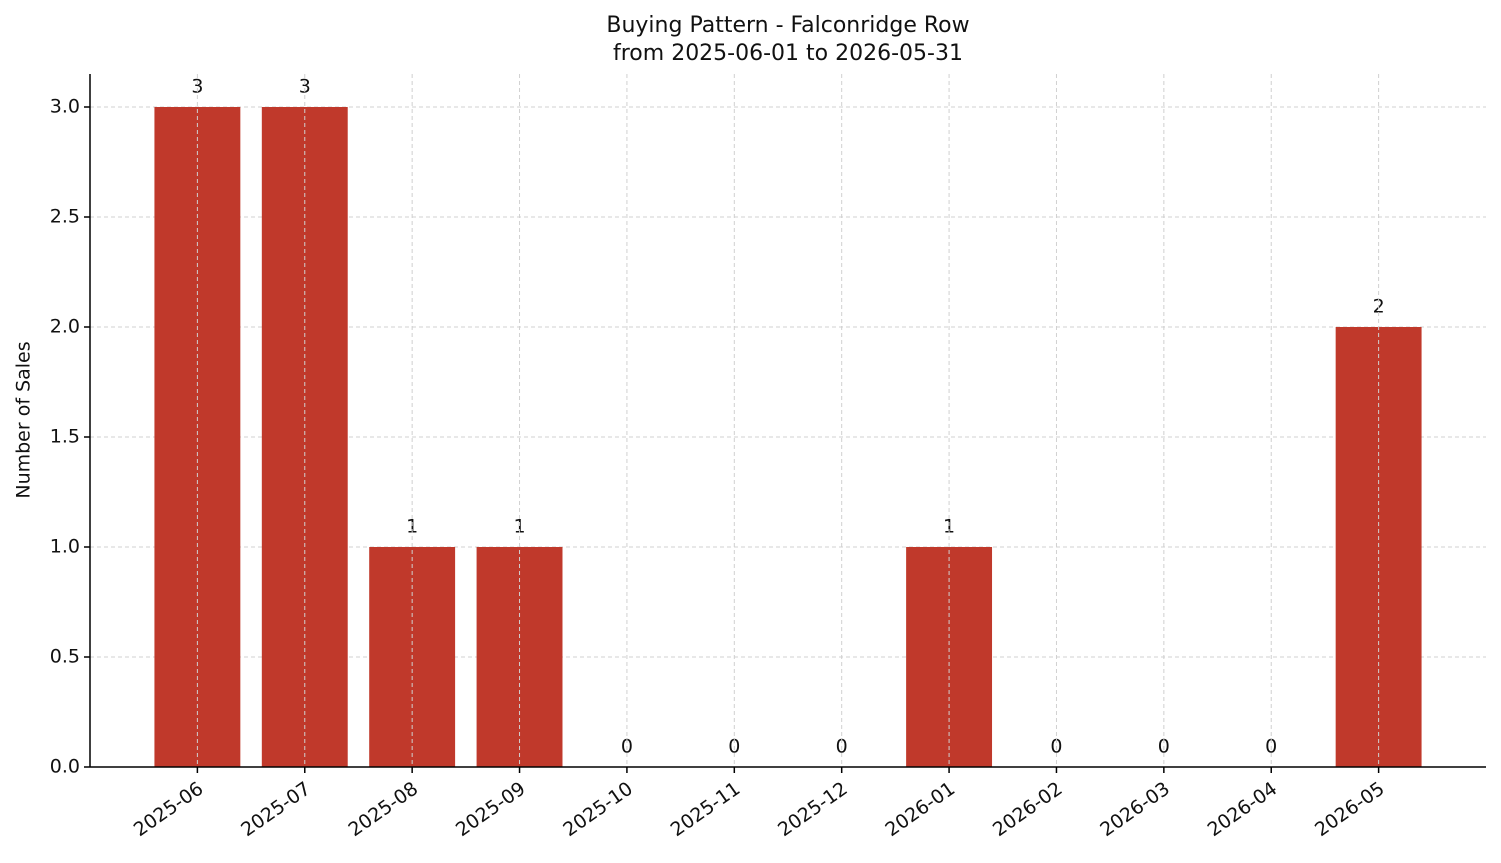  I want to click on y-tick-label: 1.0, so click(65, 547).